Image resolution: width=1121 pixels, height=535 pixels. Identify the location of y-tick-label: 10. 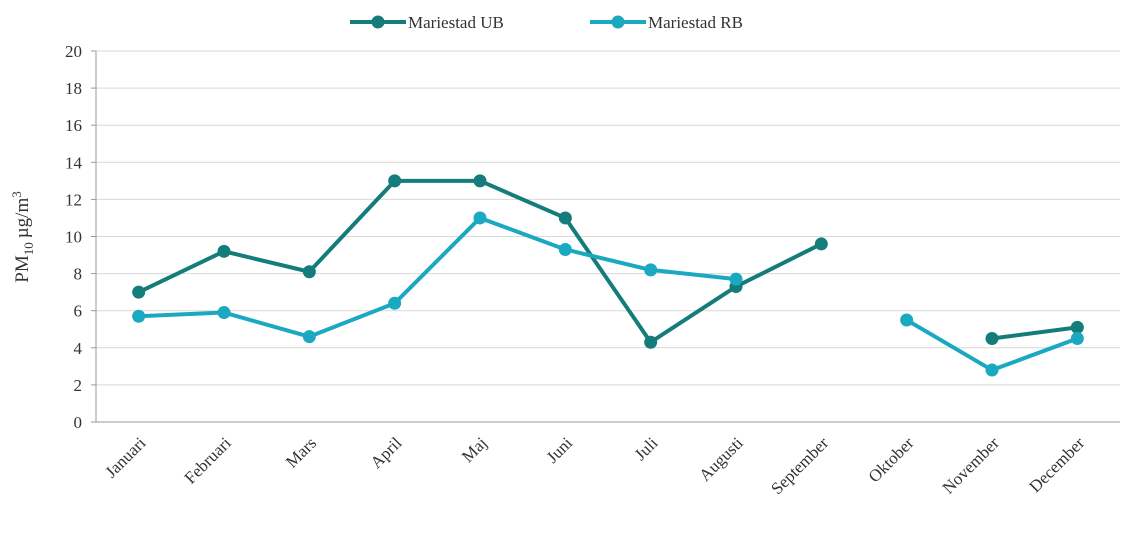
(73, 237).